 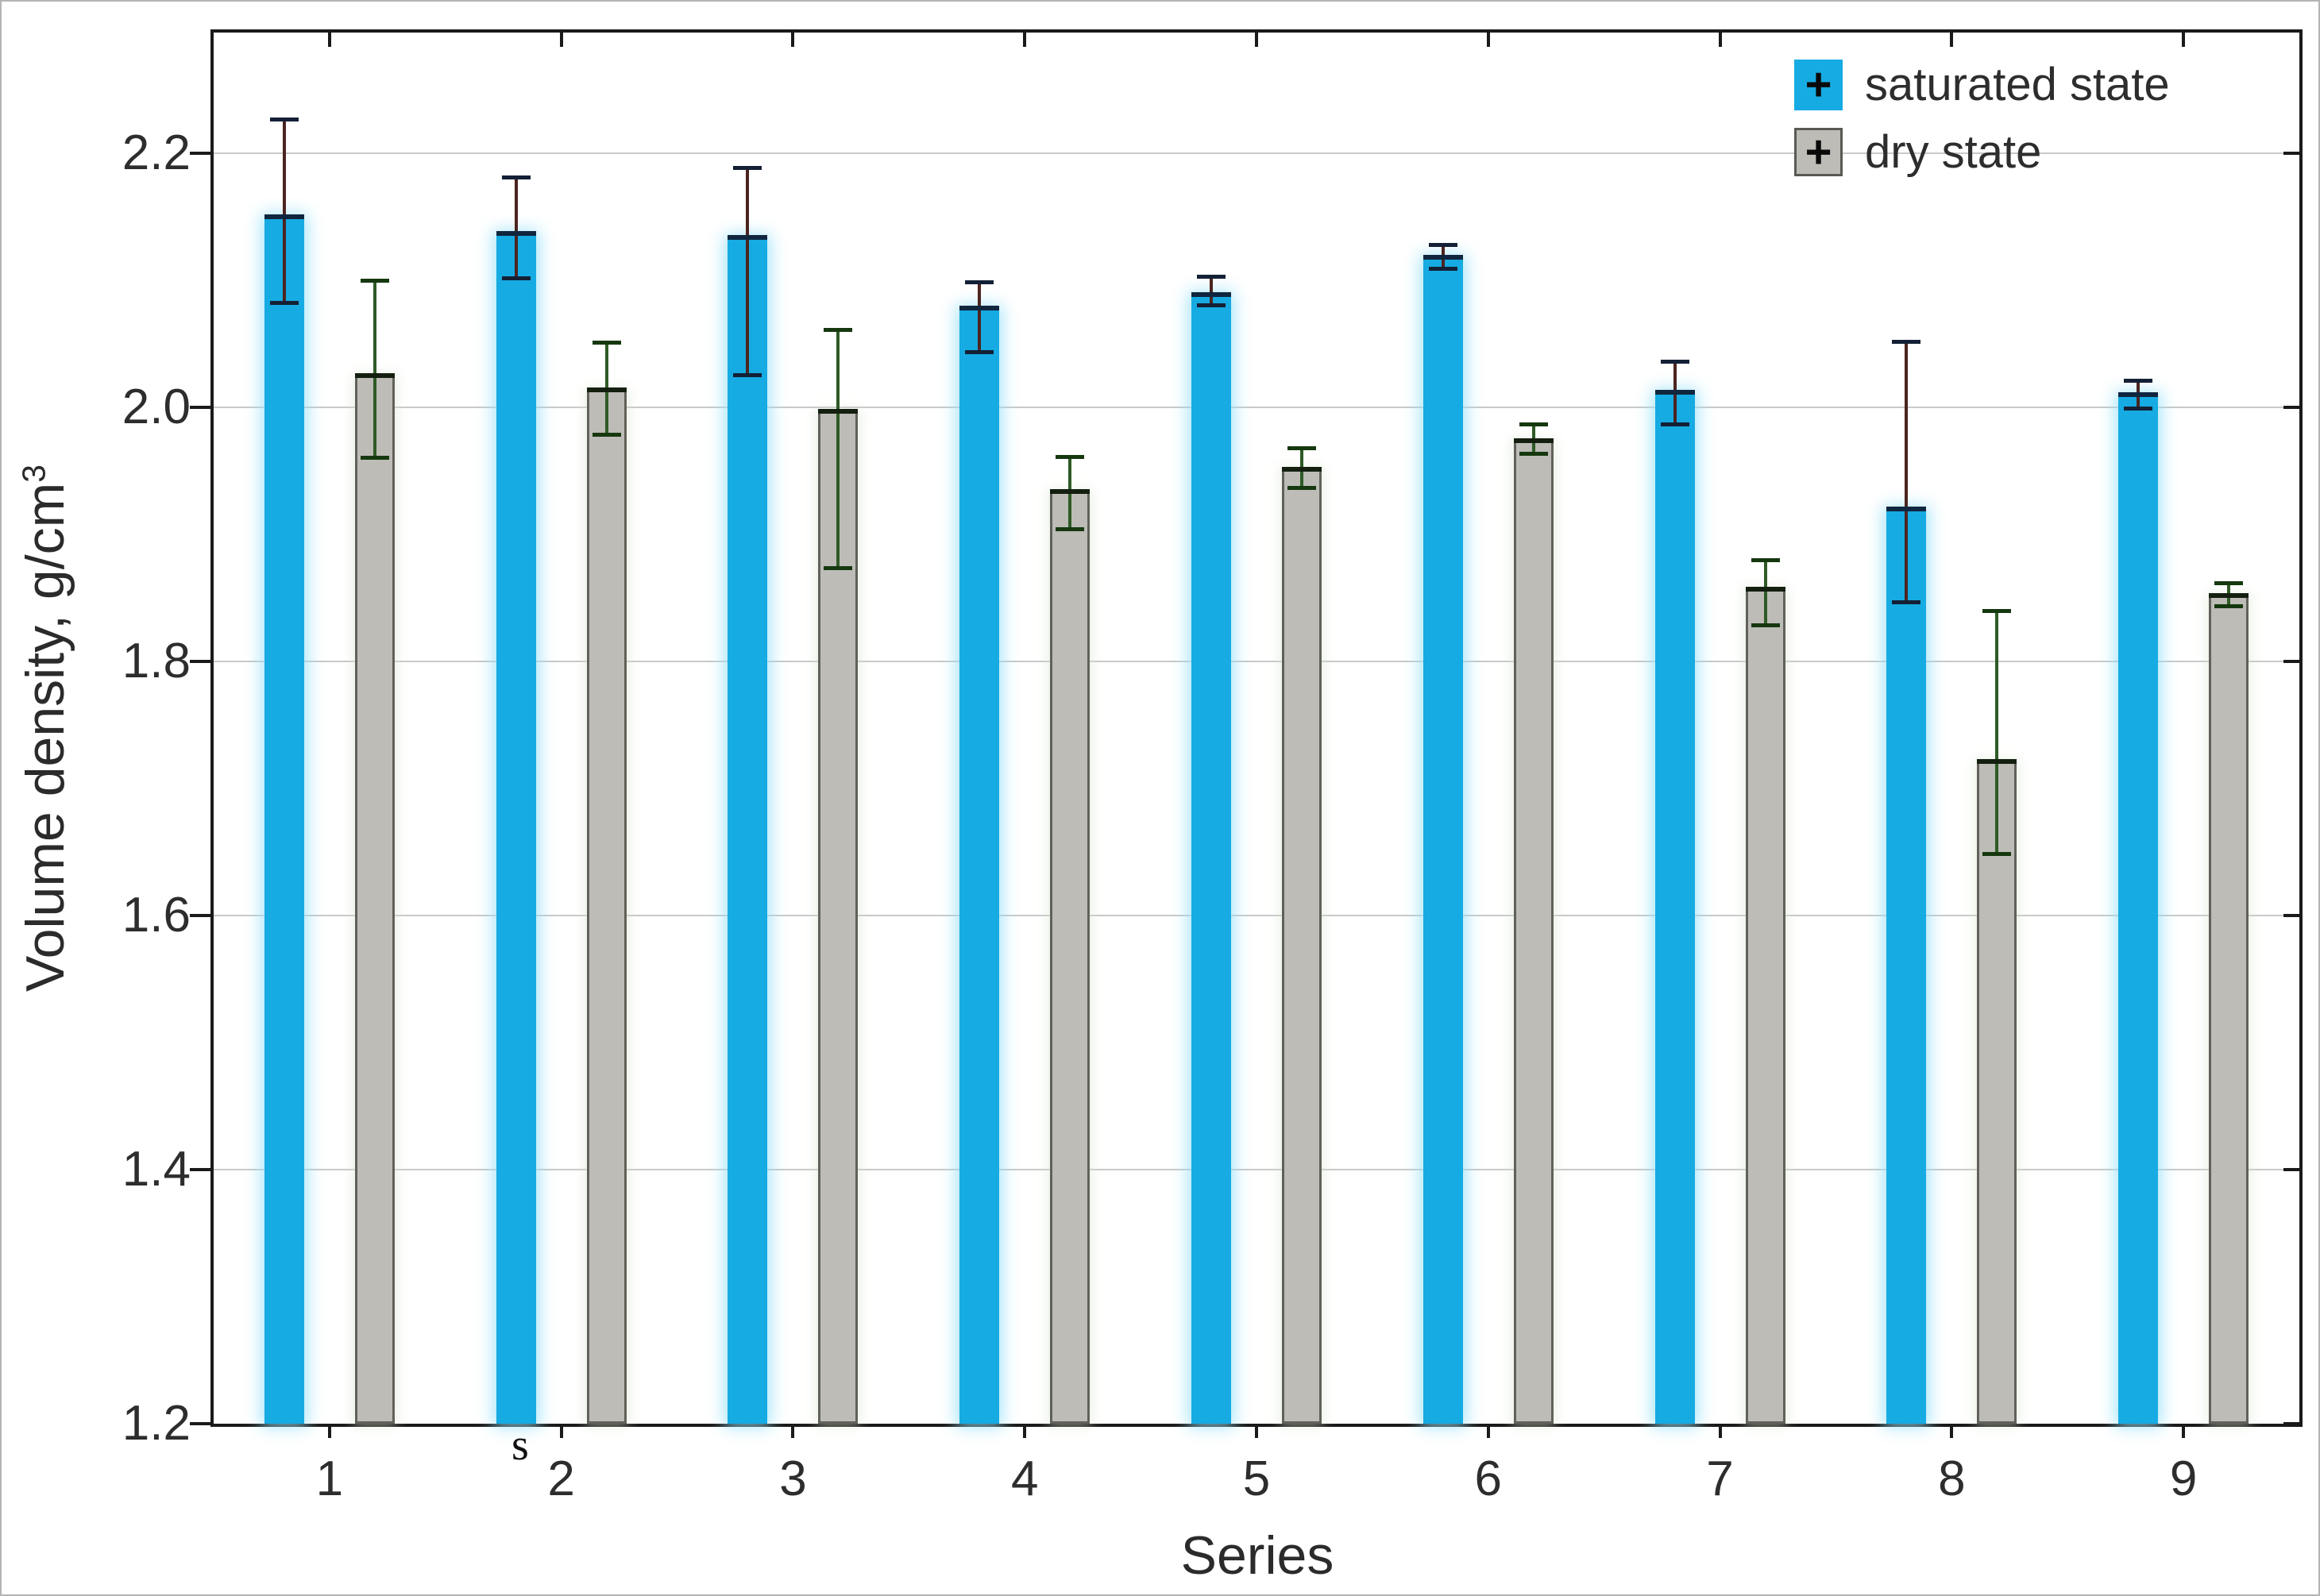 What do you see at coordinates (1024, 1478) in the screenshot?
I see `x-tick-label-4: 4` at bounding box center [1024, 1478].